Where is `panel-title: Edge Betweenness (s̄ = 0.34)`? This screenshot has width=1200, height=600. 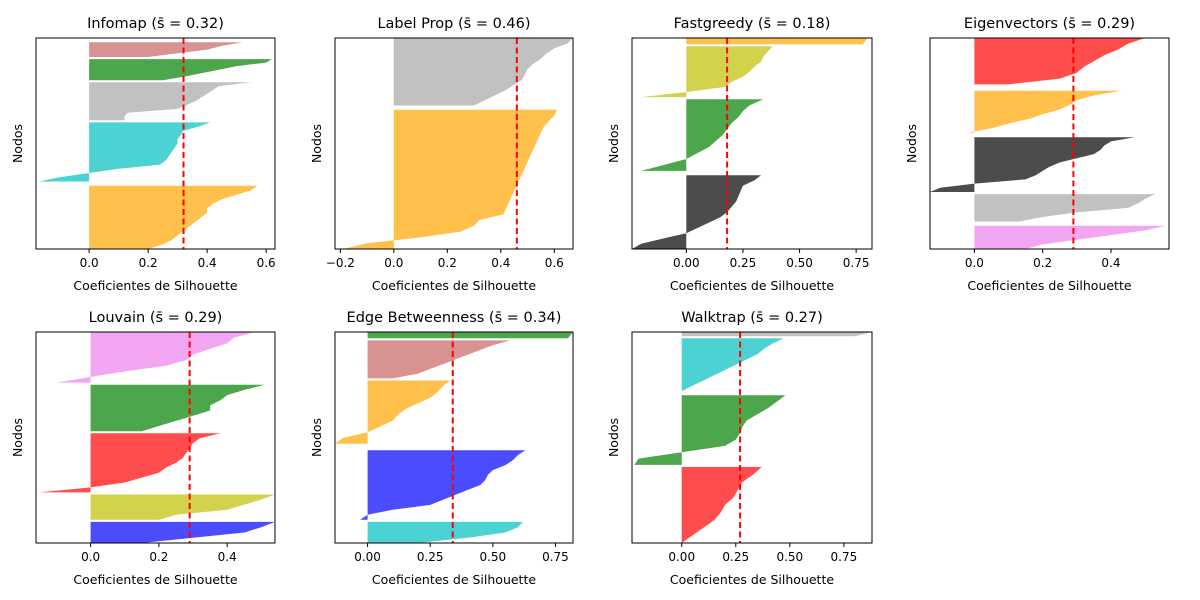
panel-title: Edge Betweenness (s̄ = 0.34) is located at coordinates (454, 318).